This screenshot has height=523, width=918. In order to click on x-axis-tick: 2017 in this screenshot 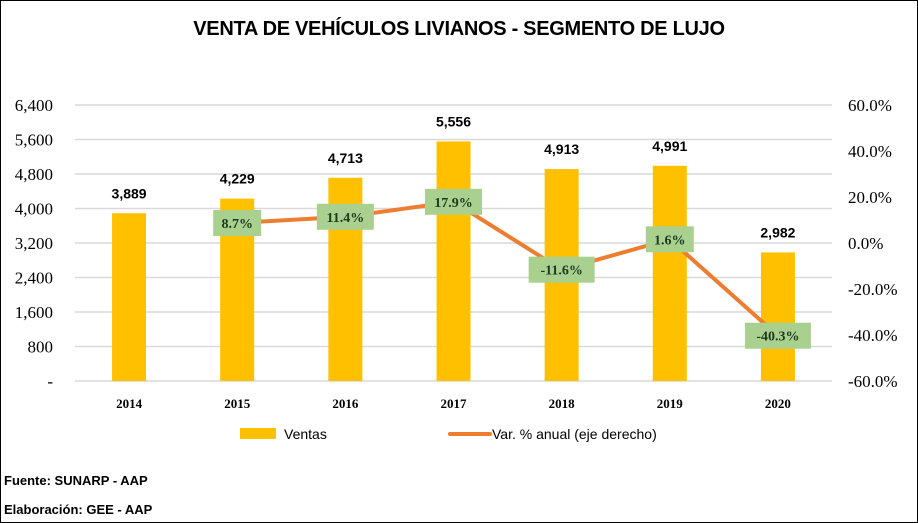, I will do `click(454, 403)`.